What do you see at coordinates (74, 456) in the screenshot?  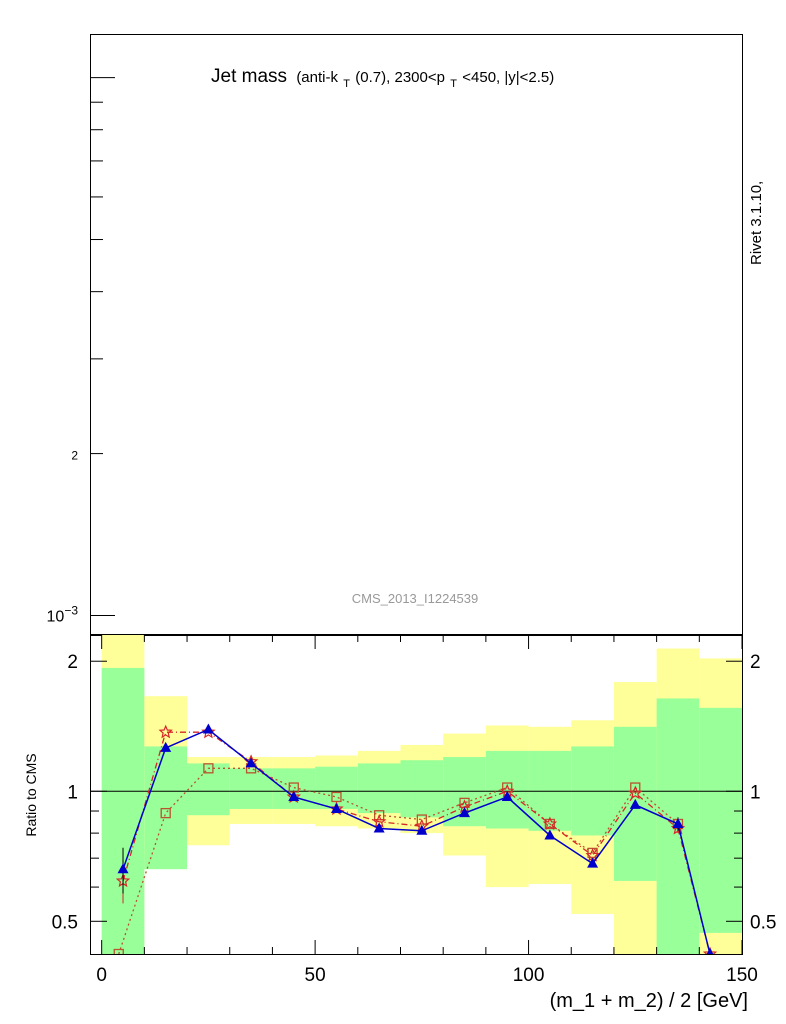 I see `main-y-tick-label: 2` at bounding box center [74, 456].